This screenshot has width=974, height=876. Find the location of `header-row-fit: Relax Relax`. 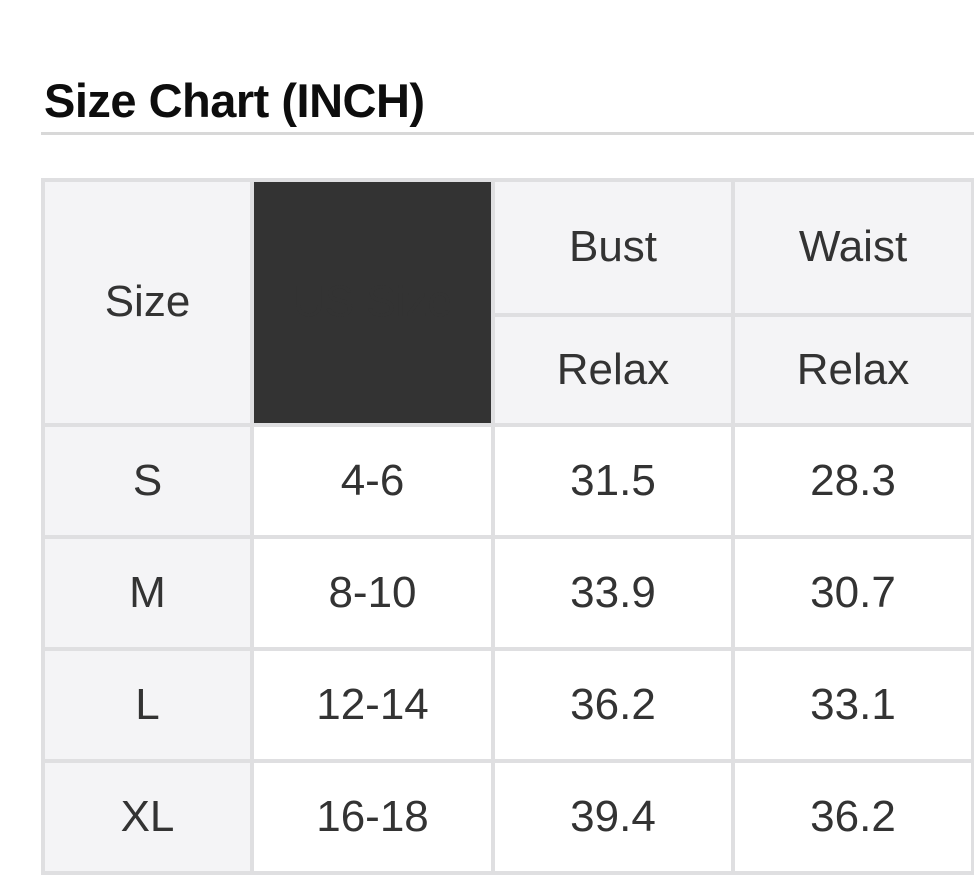

header-row-fit: Relax Relax is located at coordinates (508, 370).